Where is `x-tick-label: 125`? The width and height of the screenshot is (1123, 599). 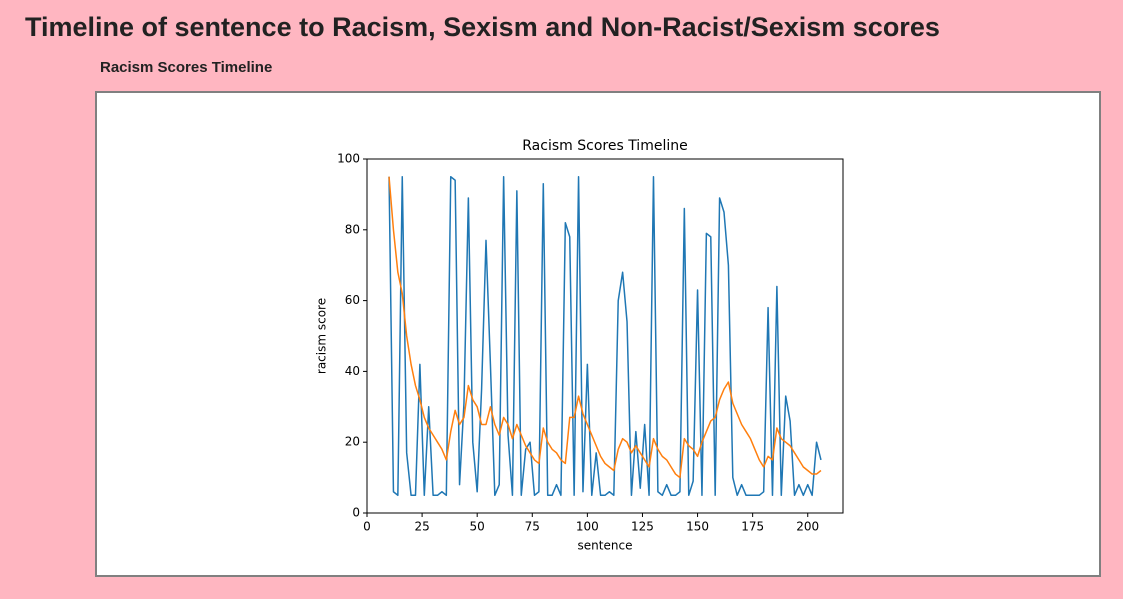
x-tick-label: 125 is located at coordinates (642, 527).